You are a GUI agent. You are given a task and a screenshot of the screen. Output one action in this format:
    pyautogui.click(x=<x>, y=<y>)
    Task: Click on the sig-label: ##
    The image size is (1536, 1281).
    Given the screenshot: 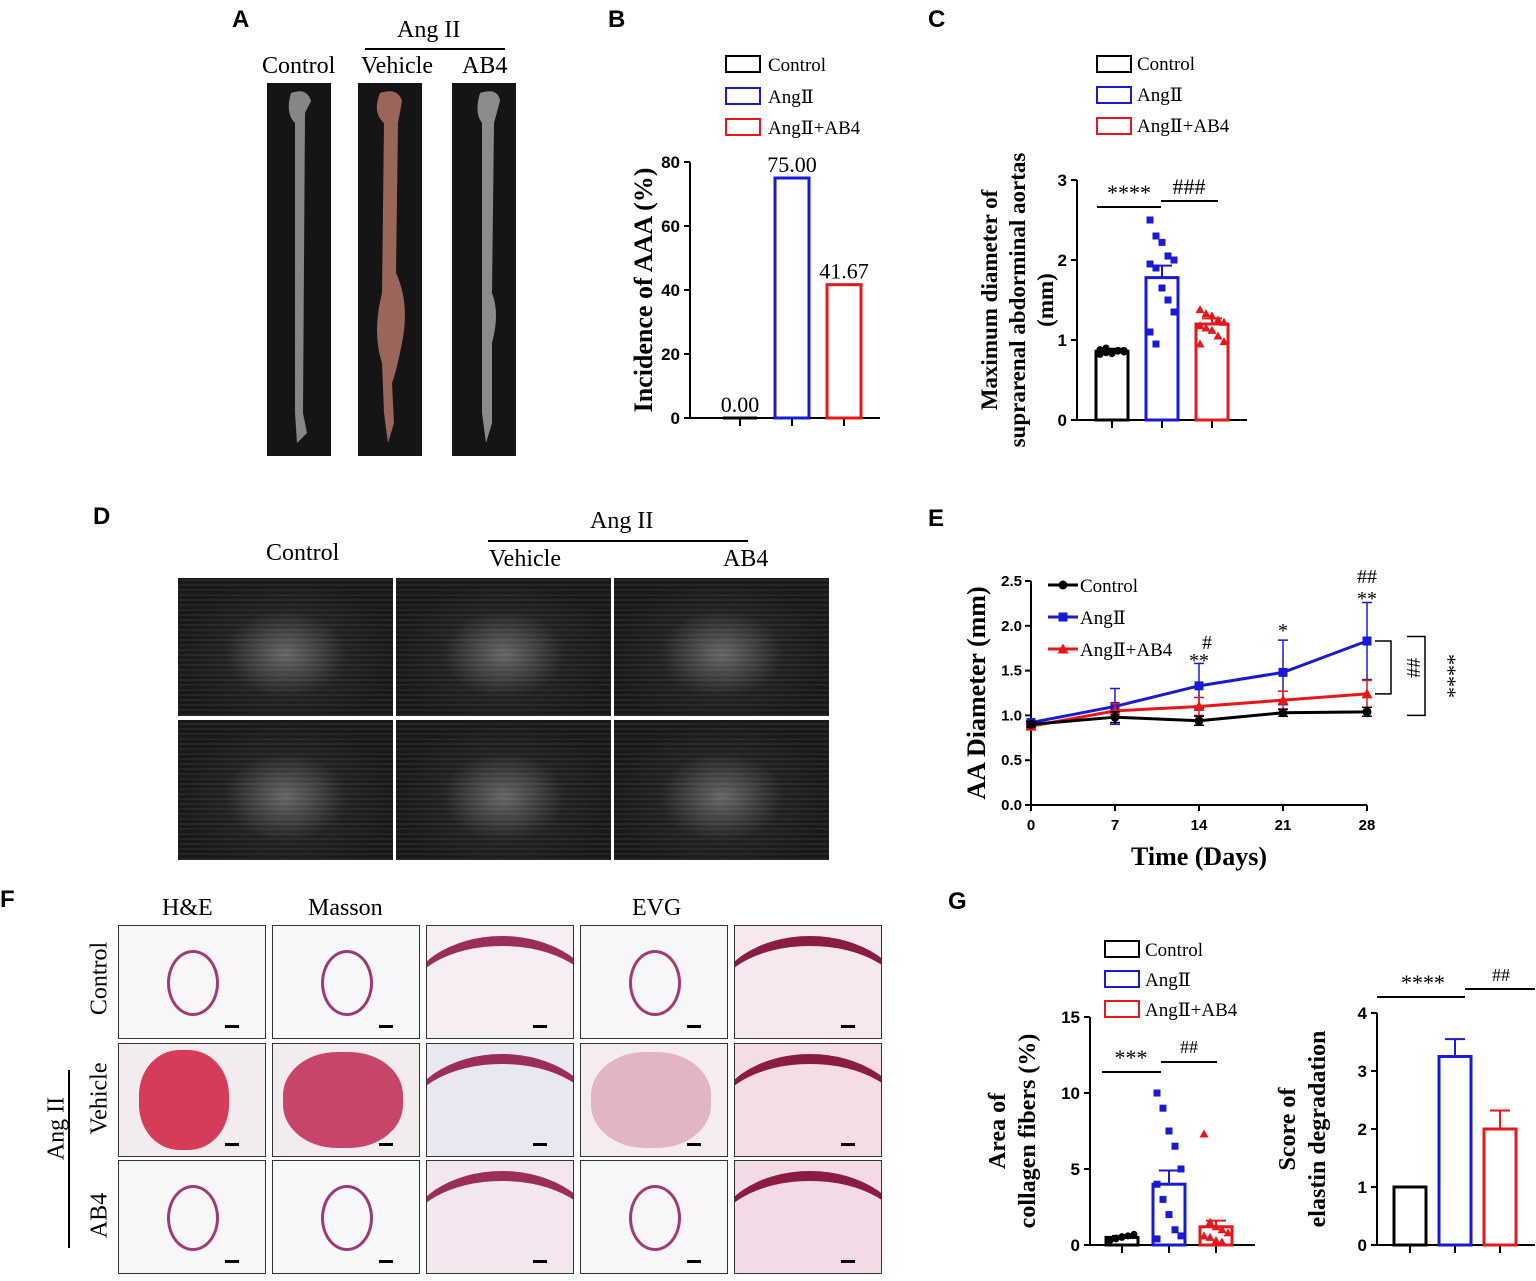 What is the action you would take?
    pyautogui.click(x=1501, y=975)
    